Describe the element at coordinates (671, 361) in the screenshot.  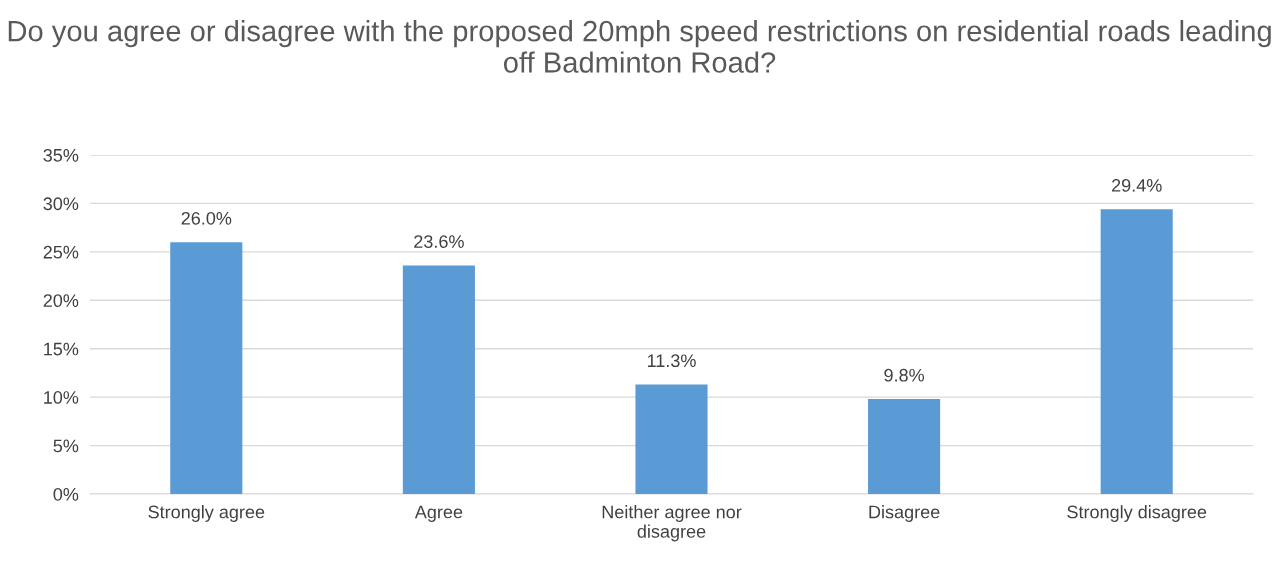
I see `data-label: 11.3%` at that location.